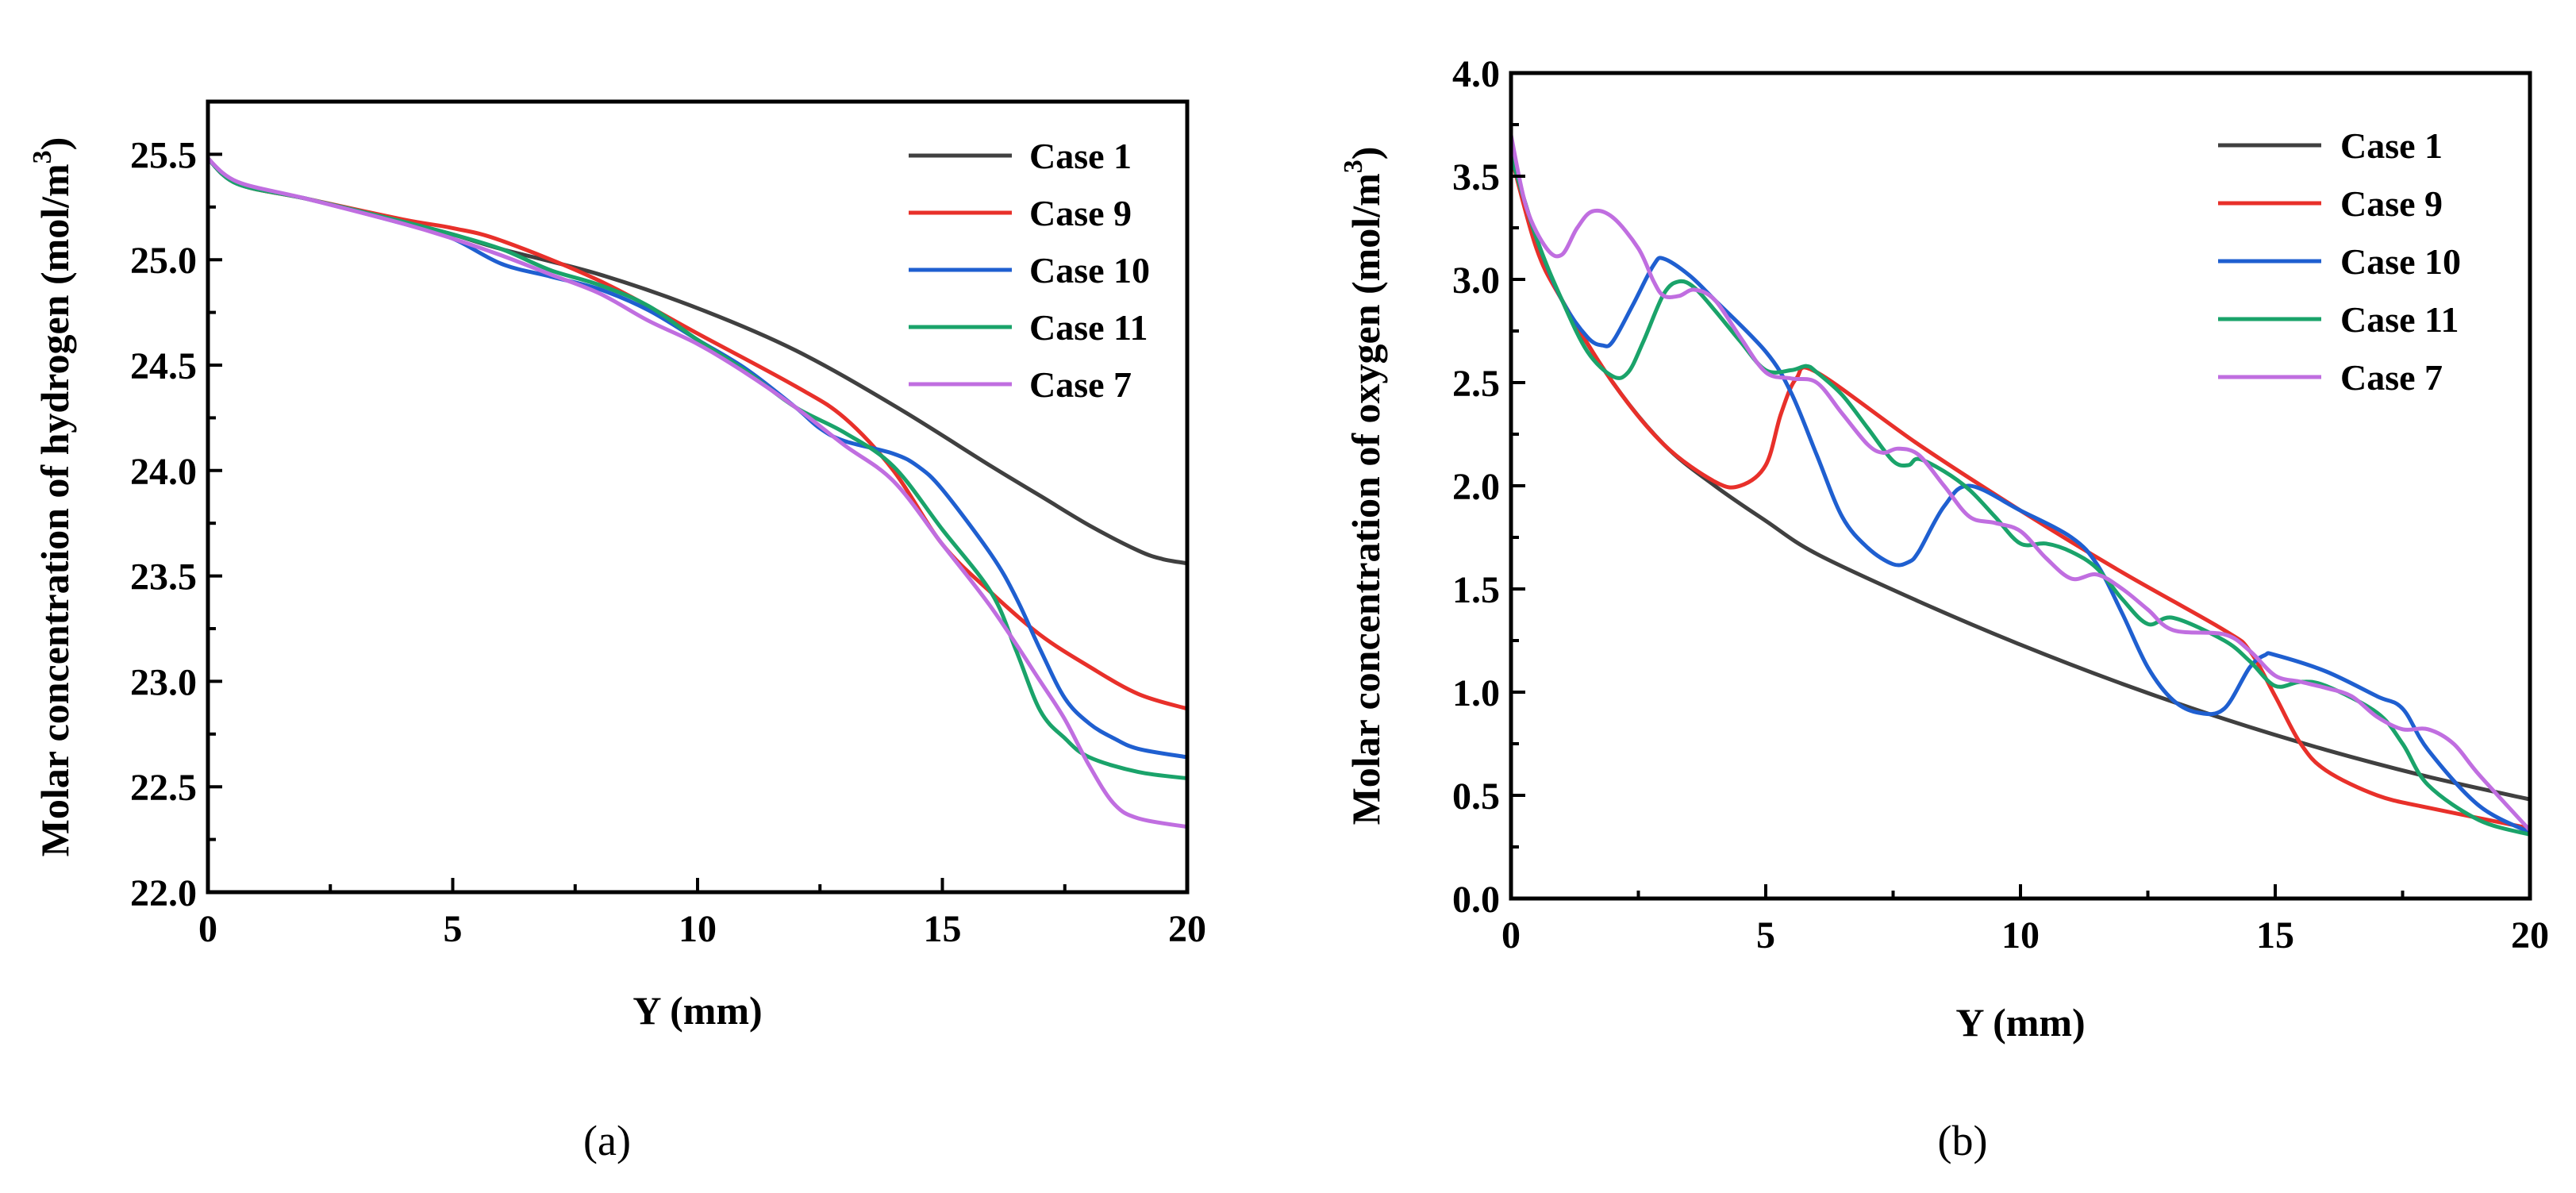 The width and height of the screenshot is (2576, 1193). Describe the element at coordinates (163, 577) in the screenshot. I see `hydrogen-y-tick-label: 23.5` at that location.